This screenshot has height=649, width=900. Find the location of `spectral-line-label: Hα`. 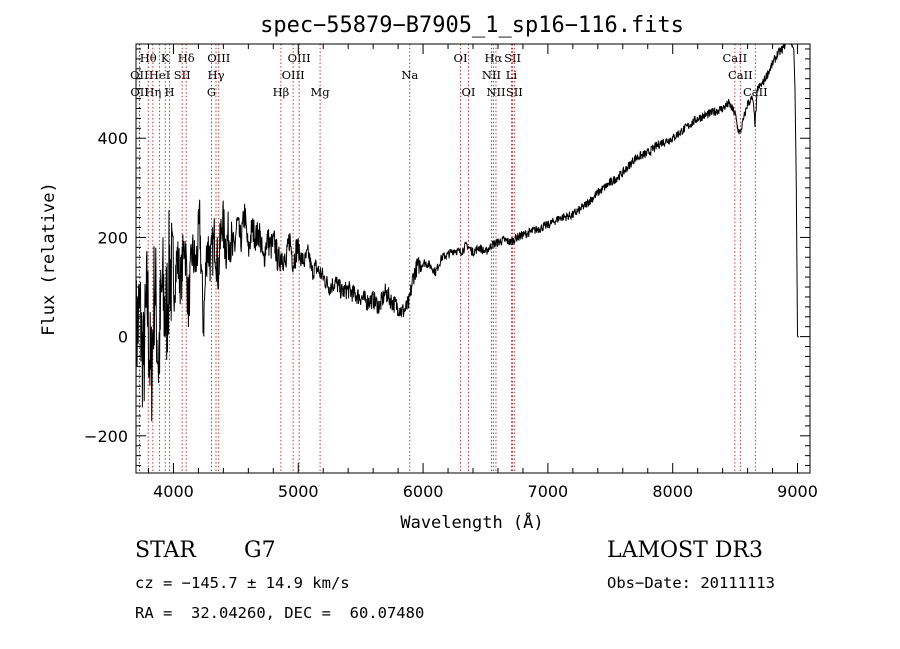

spectral-line-label: Hα is located at coordinates (493, 58).